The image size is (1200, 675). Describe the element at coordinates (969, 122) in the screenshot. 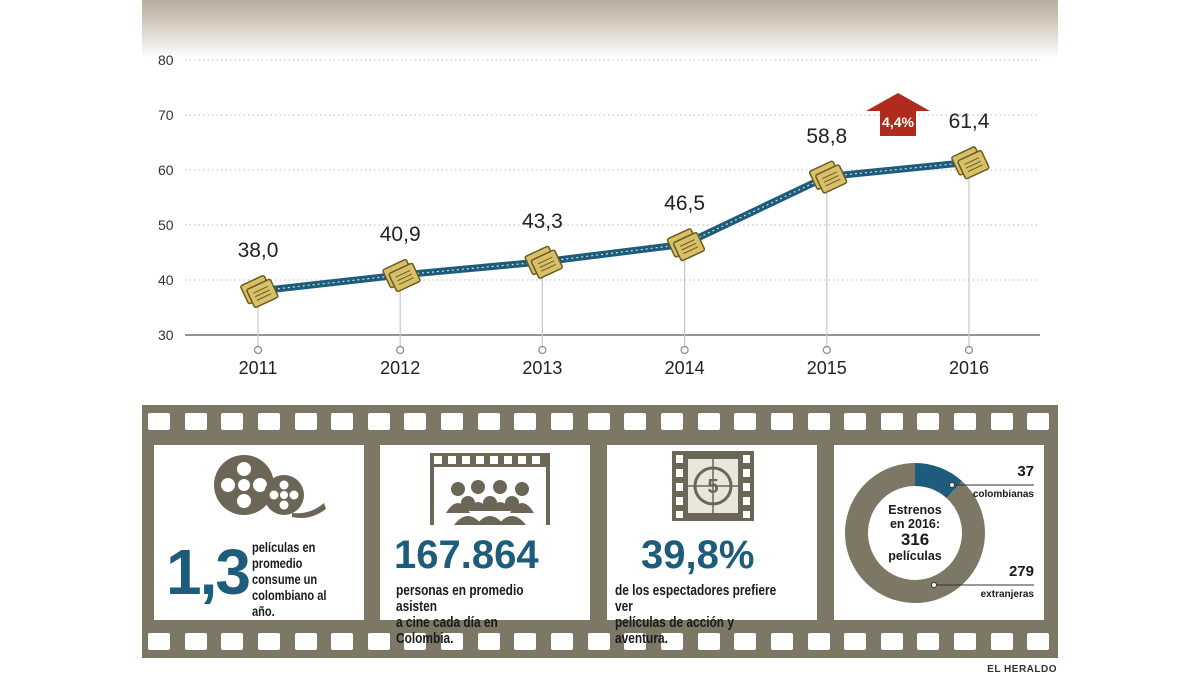

I see `data-label: 61,4` at that location.